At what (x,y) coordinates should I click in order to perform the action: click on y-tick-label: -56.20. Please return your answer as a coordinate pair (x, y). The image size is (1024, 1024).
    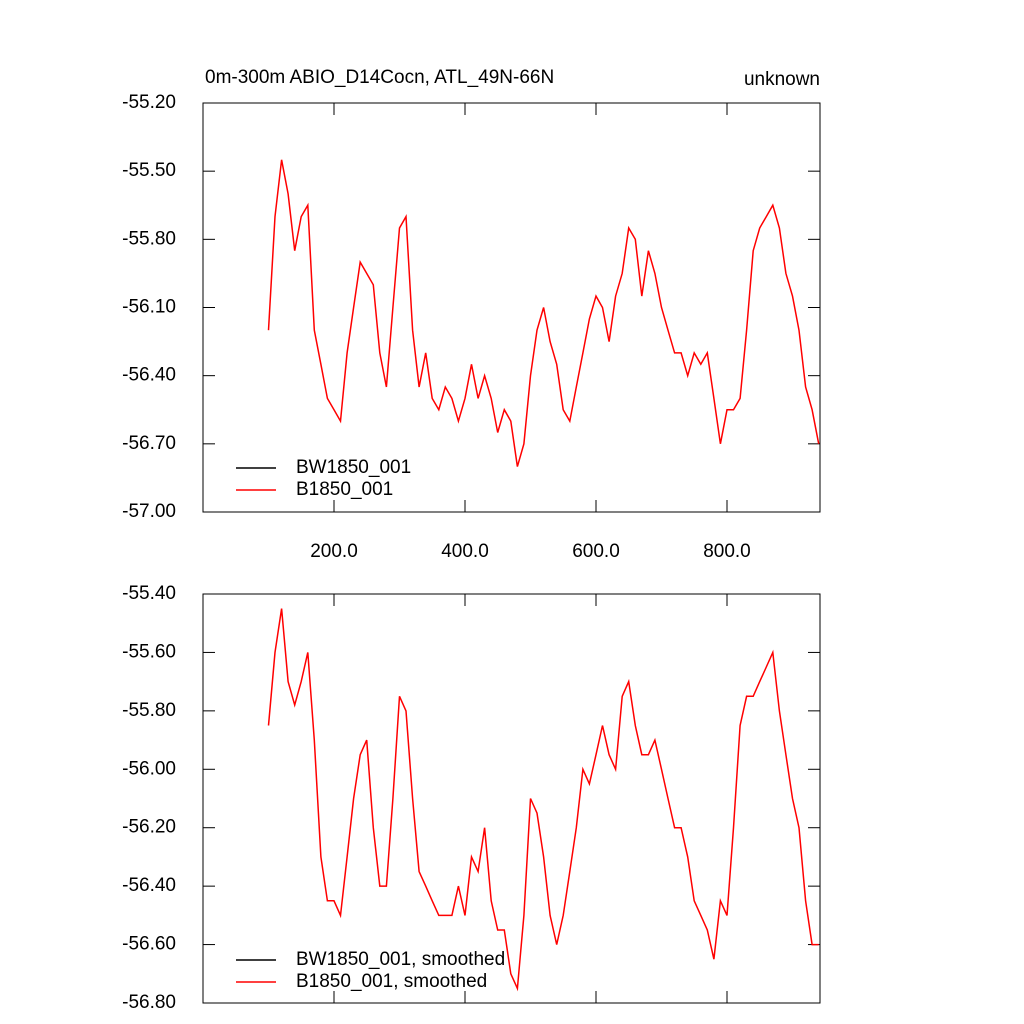
    Looking at the image, I should click on (149, 827).